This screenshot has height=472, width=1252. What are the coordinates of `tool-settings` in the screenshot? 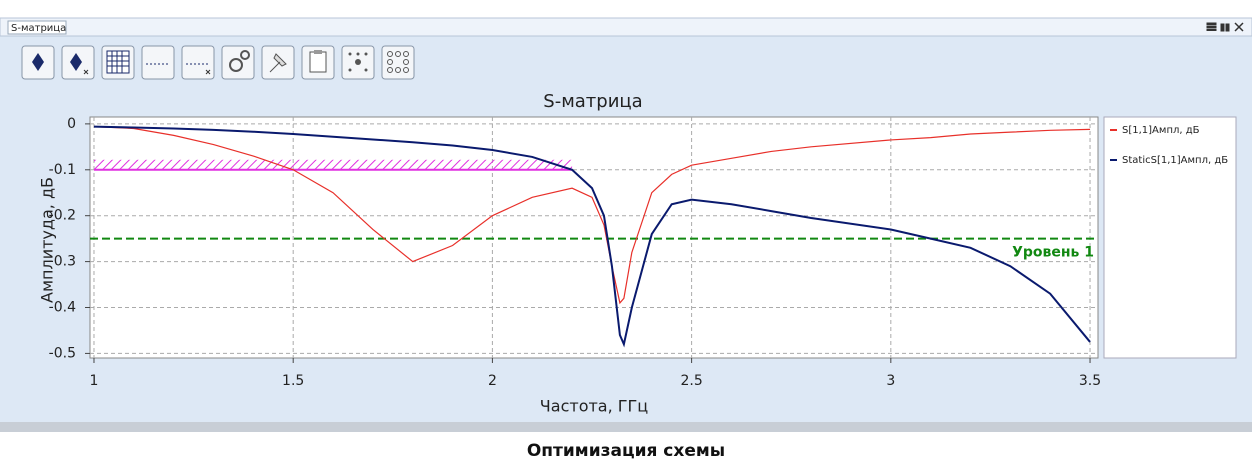 It's located at (238, 62).